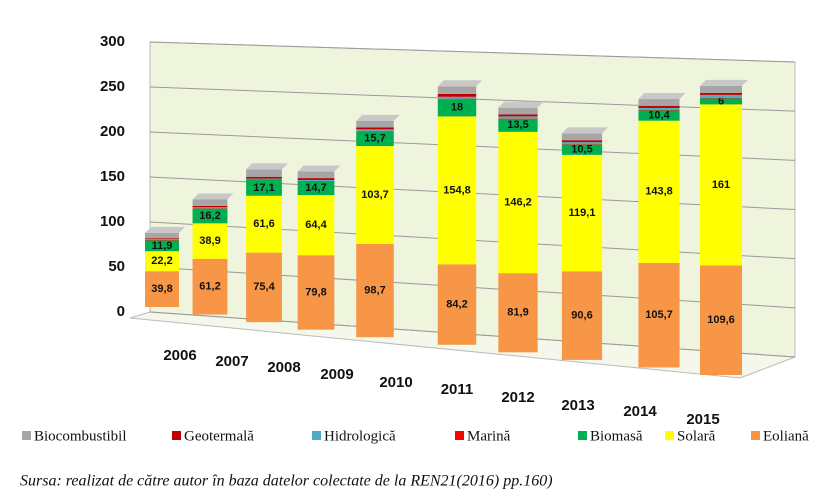  I want to click on data-label: 143,8, so click(659, 192).